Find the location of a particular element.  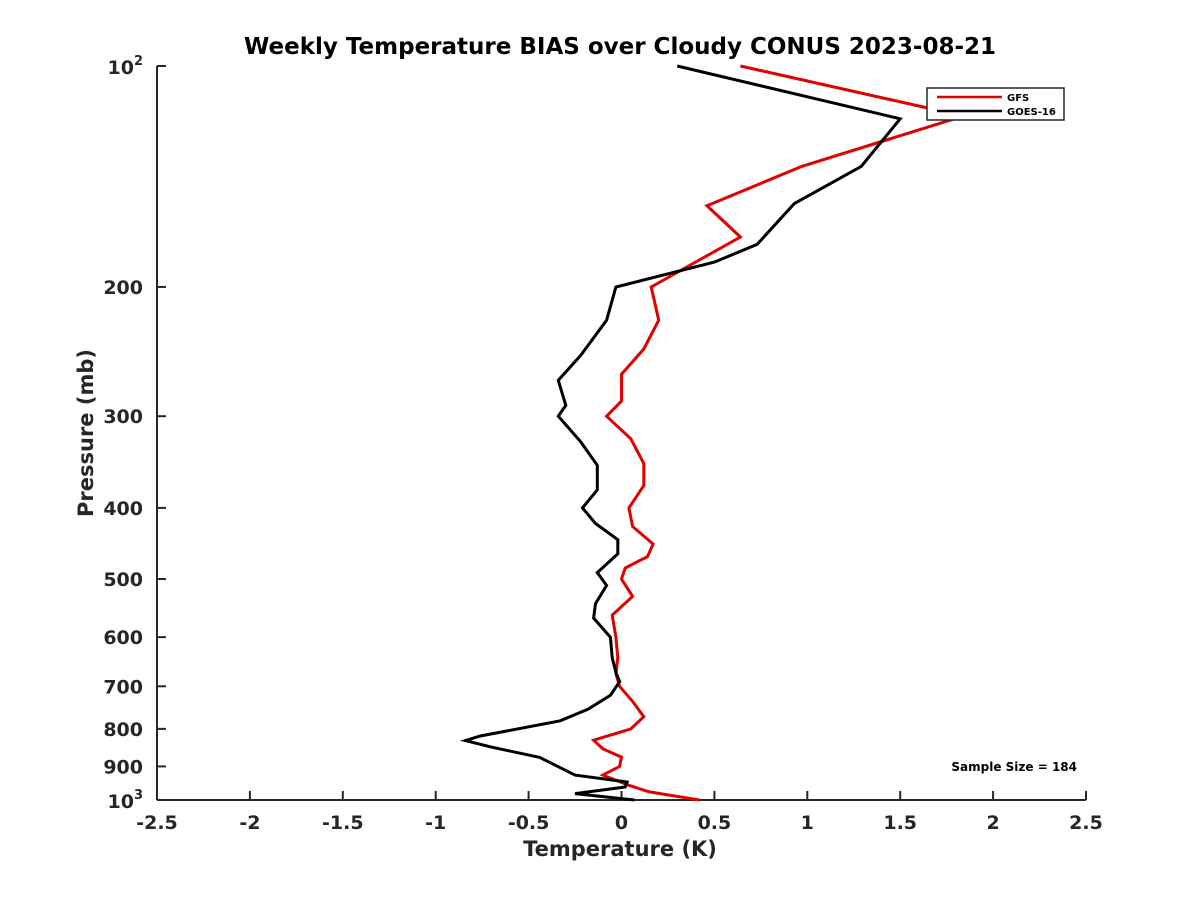

legend: GFS GOES-16 is located at coordinates (995, 104).